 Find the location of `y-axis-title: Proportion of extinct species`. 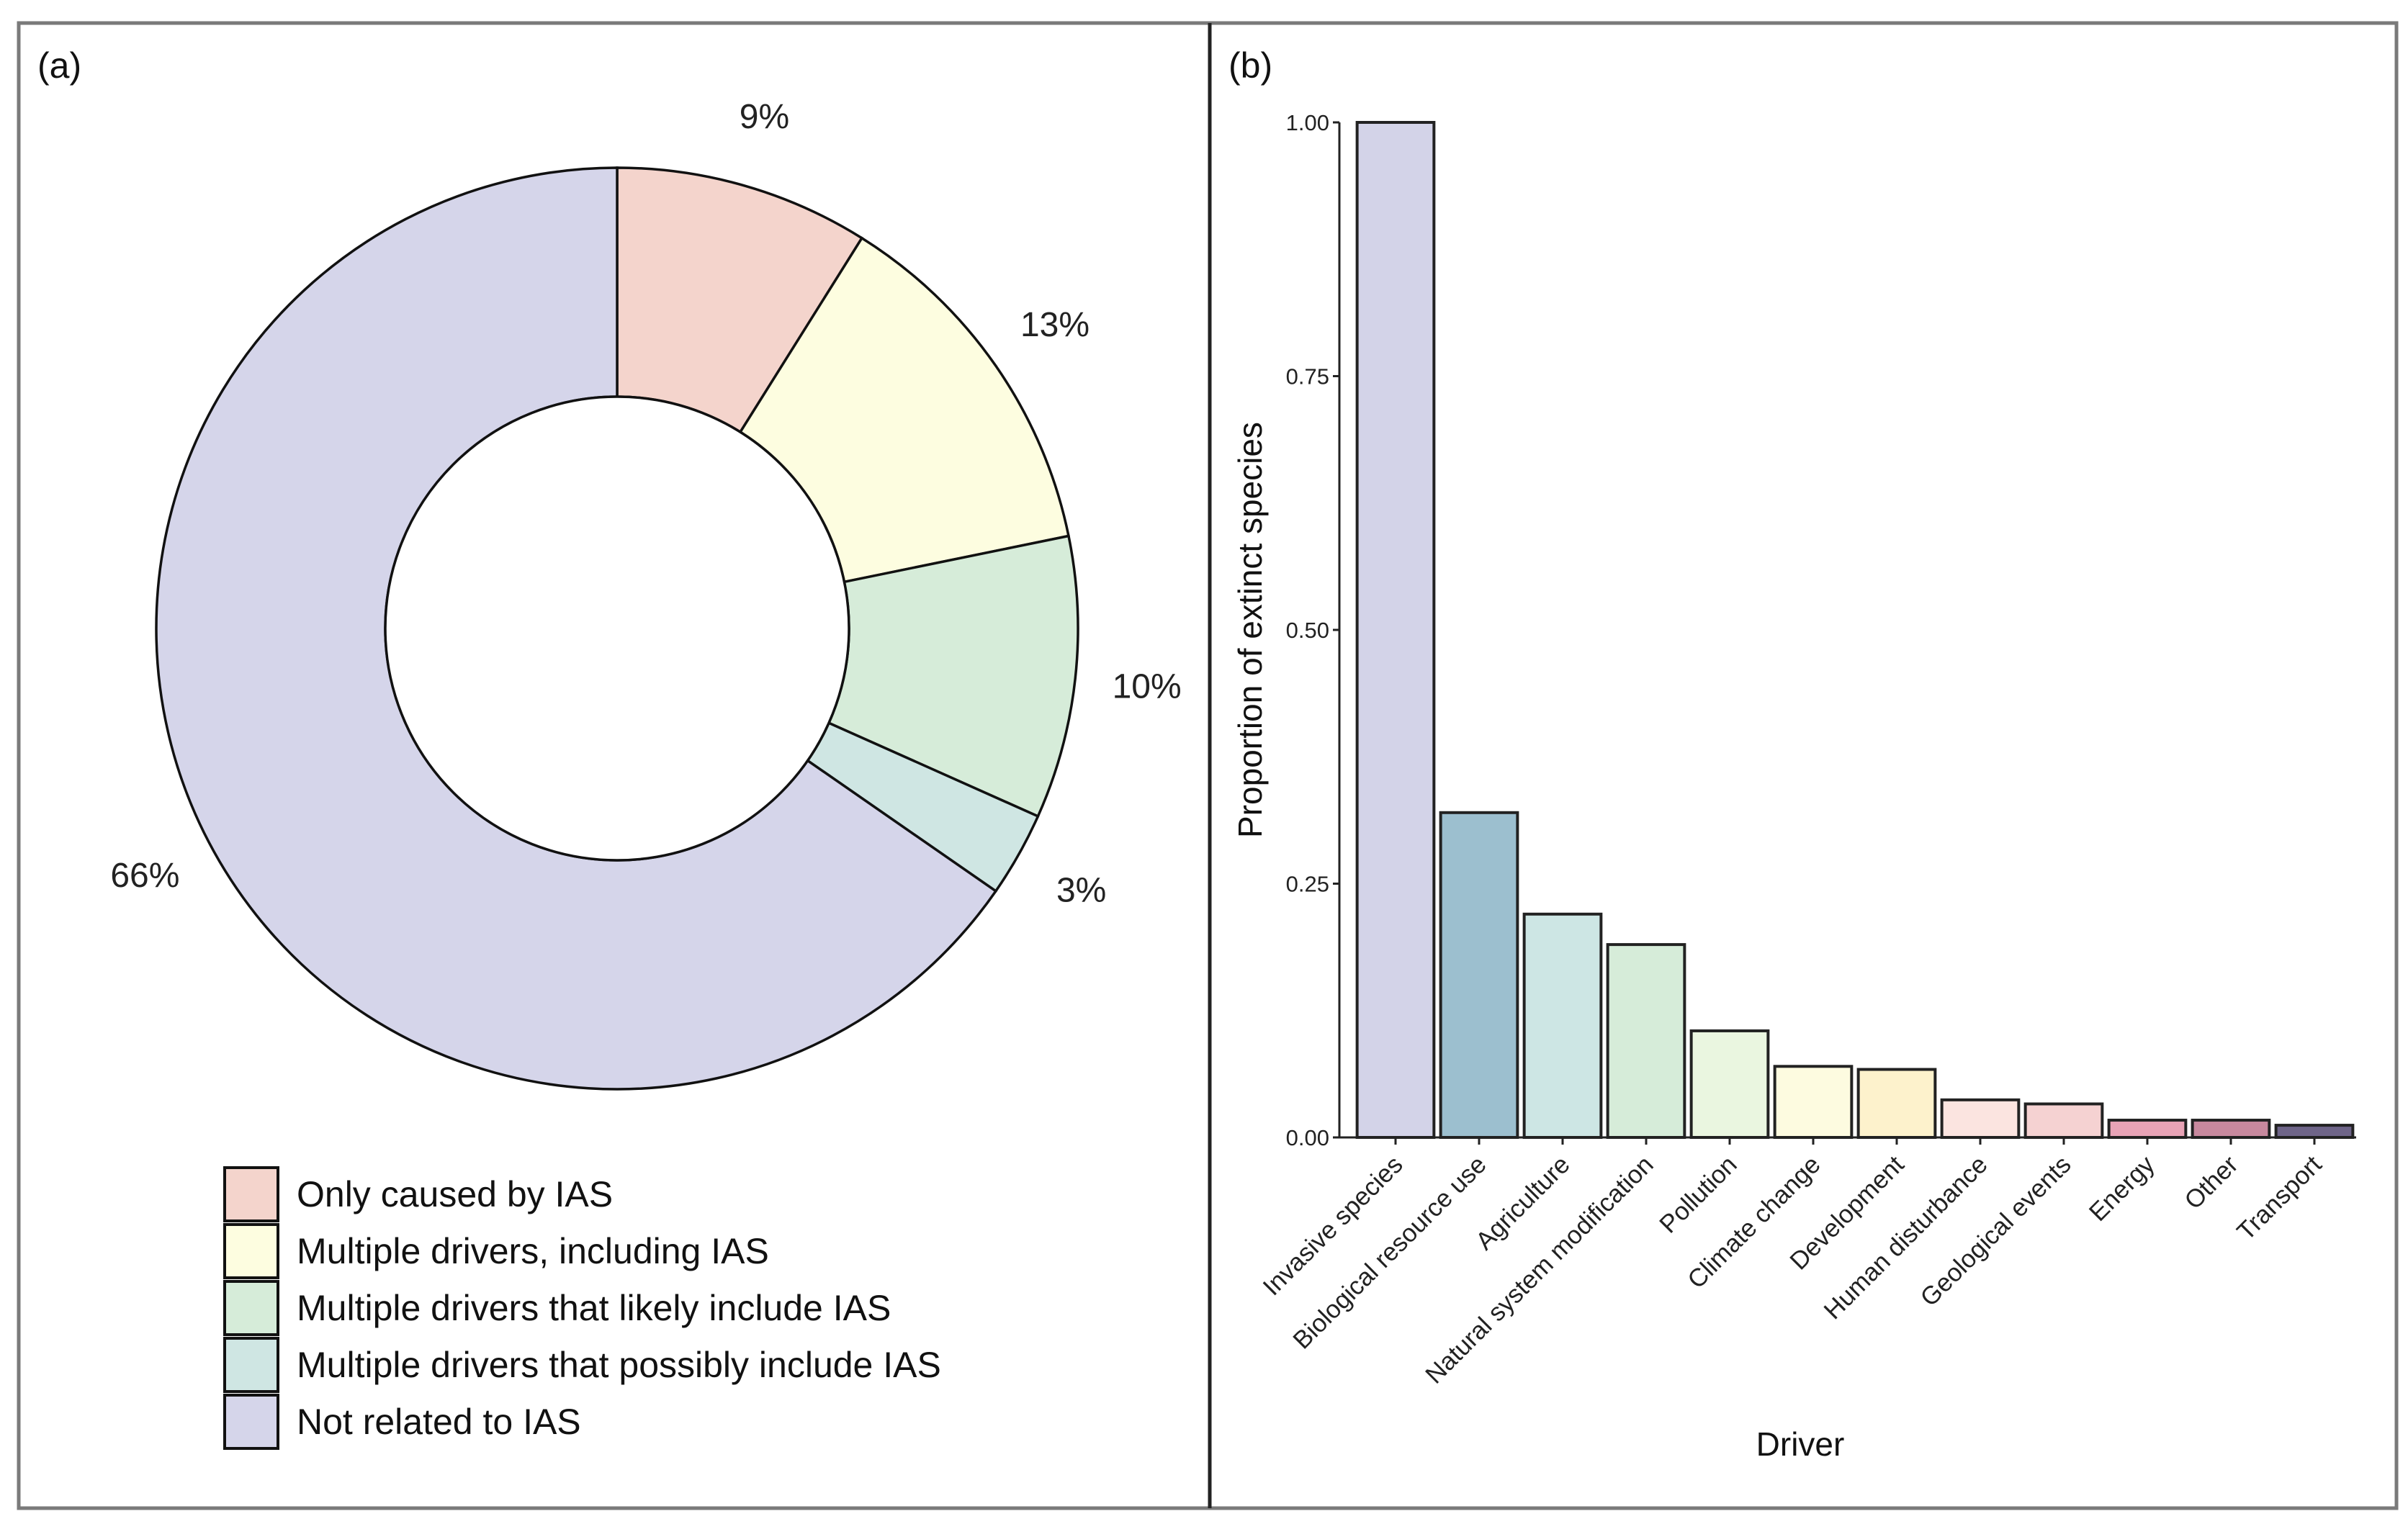

y-axis-title: Proportion of extinct species is located at coordinates (1250, 630).